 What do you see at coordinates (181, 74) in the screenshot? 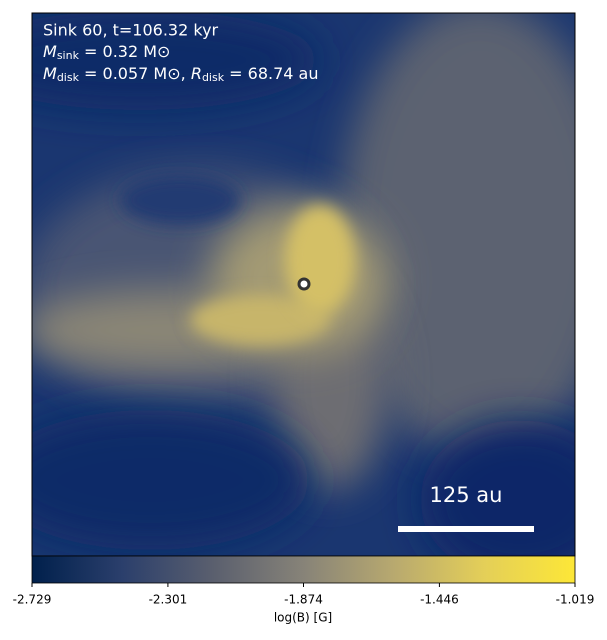
I see `annotation: Mdisk = 0.057 M⊙, Rdisk = 68.74 au` at bounding box center [181, 74].